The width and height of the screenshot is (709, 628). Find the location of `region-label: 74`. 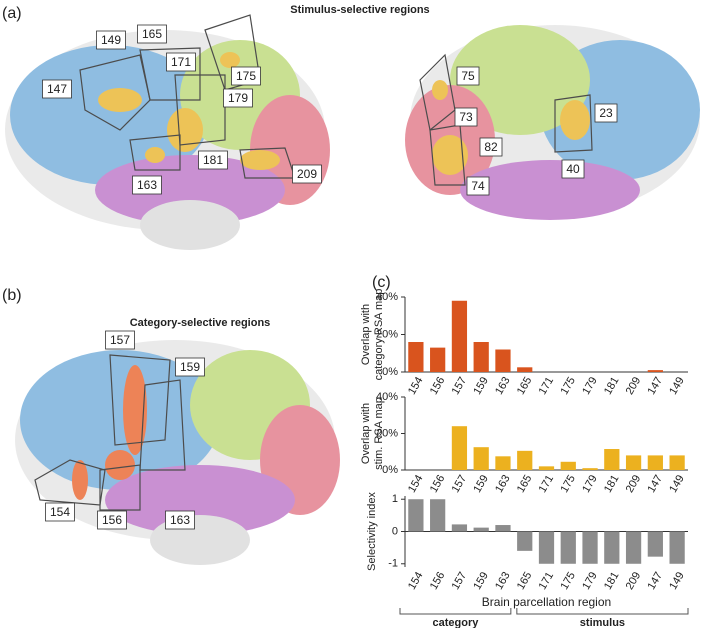

region-label: 74 is located at coordinates (478, 186).